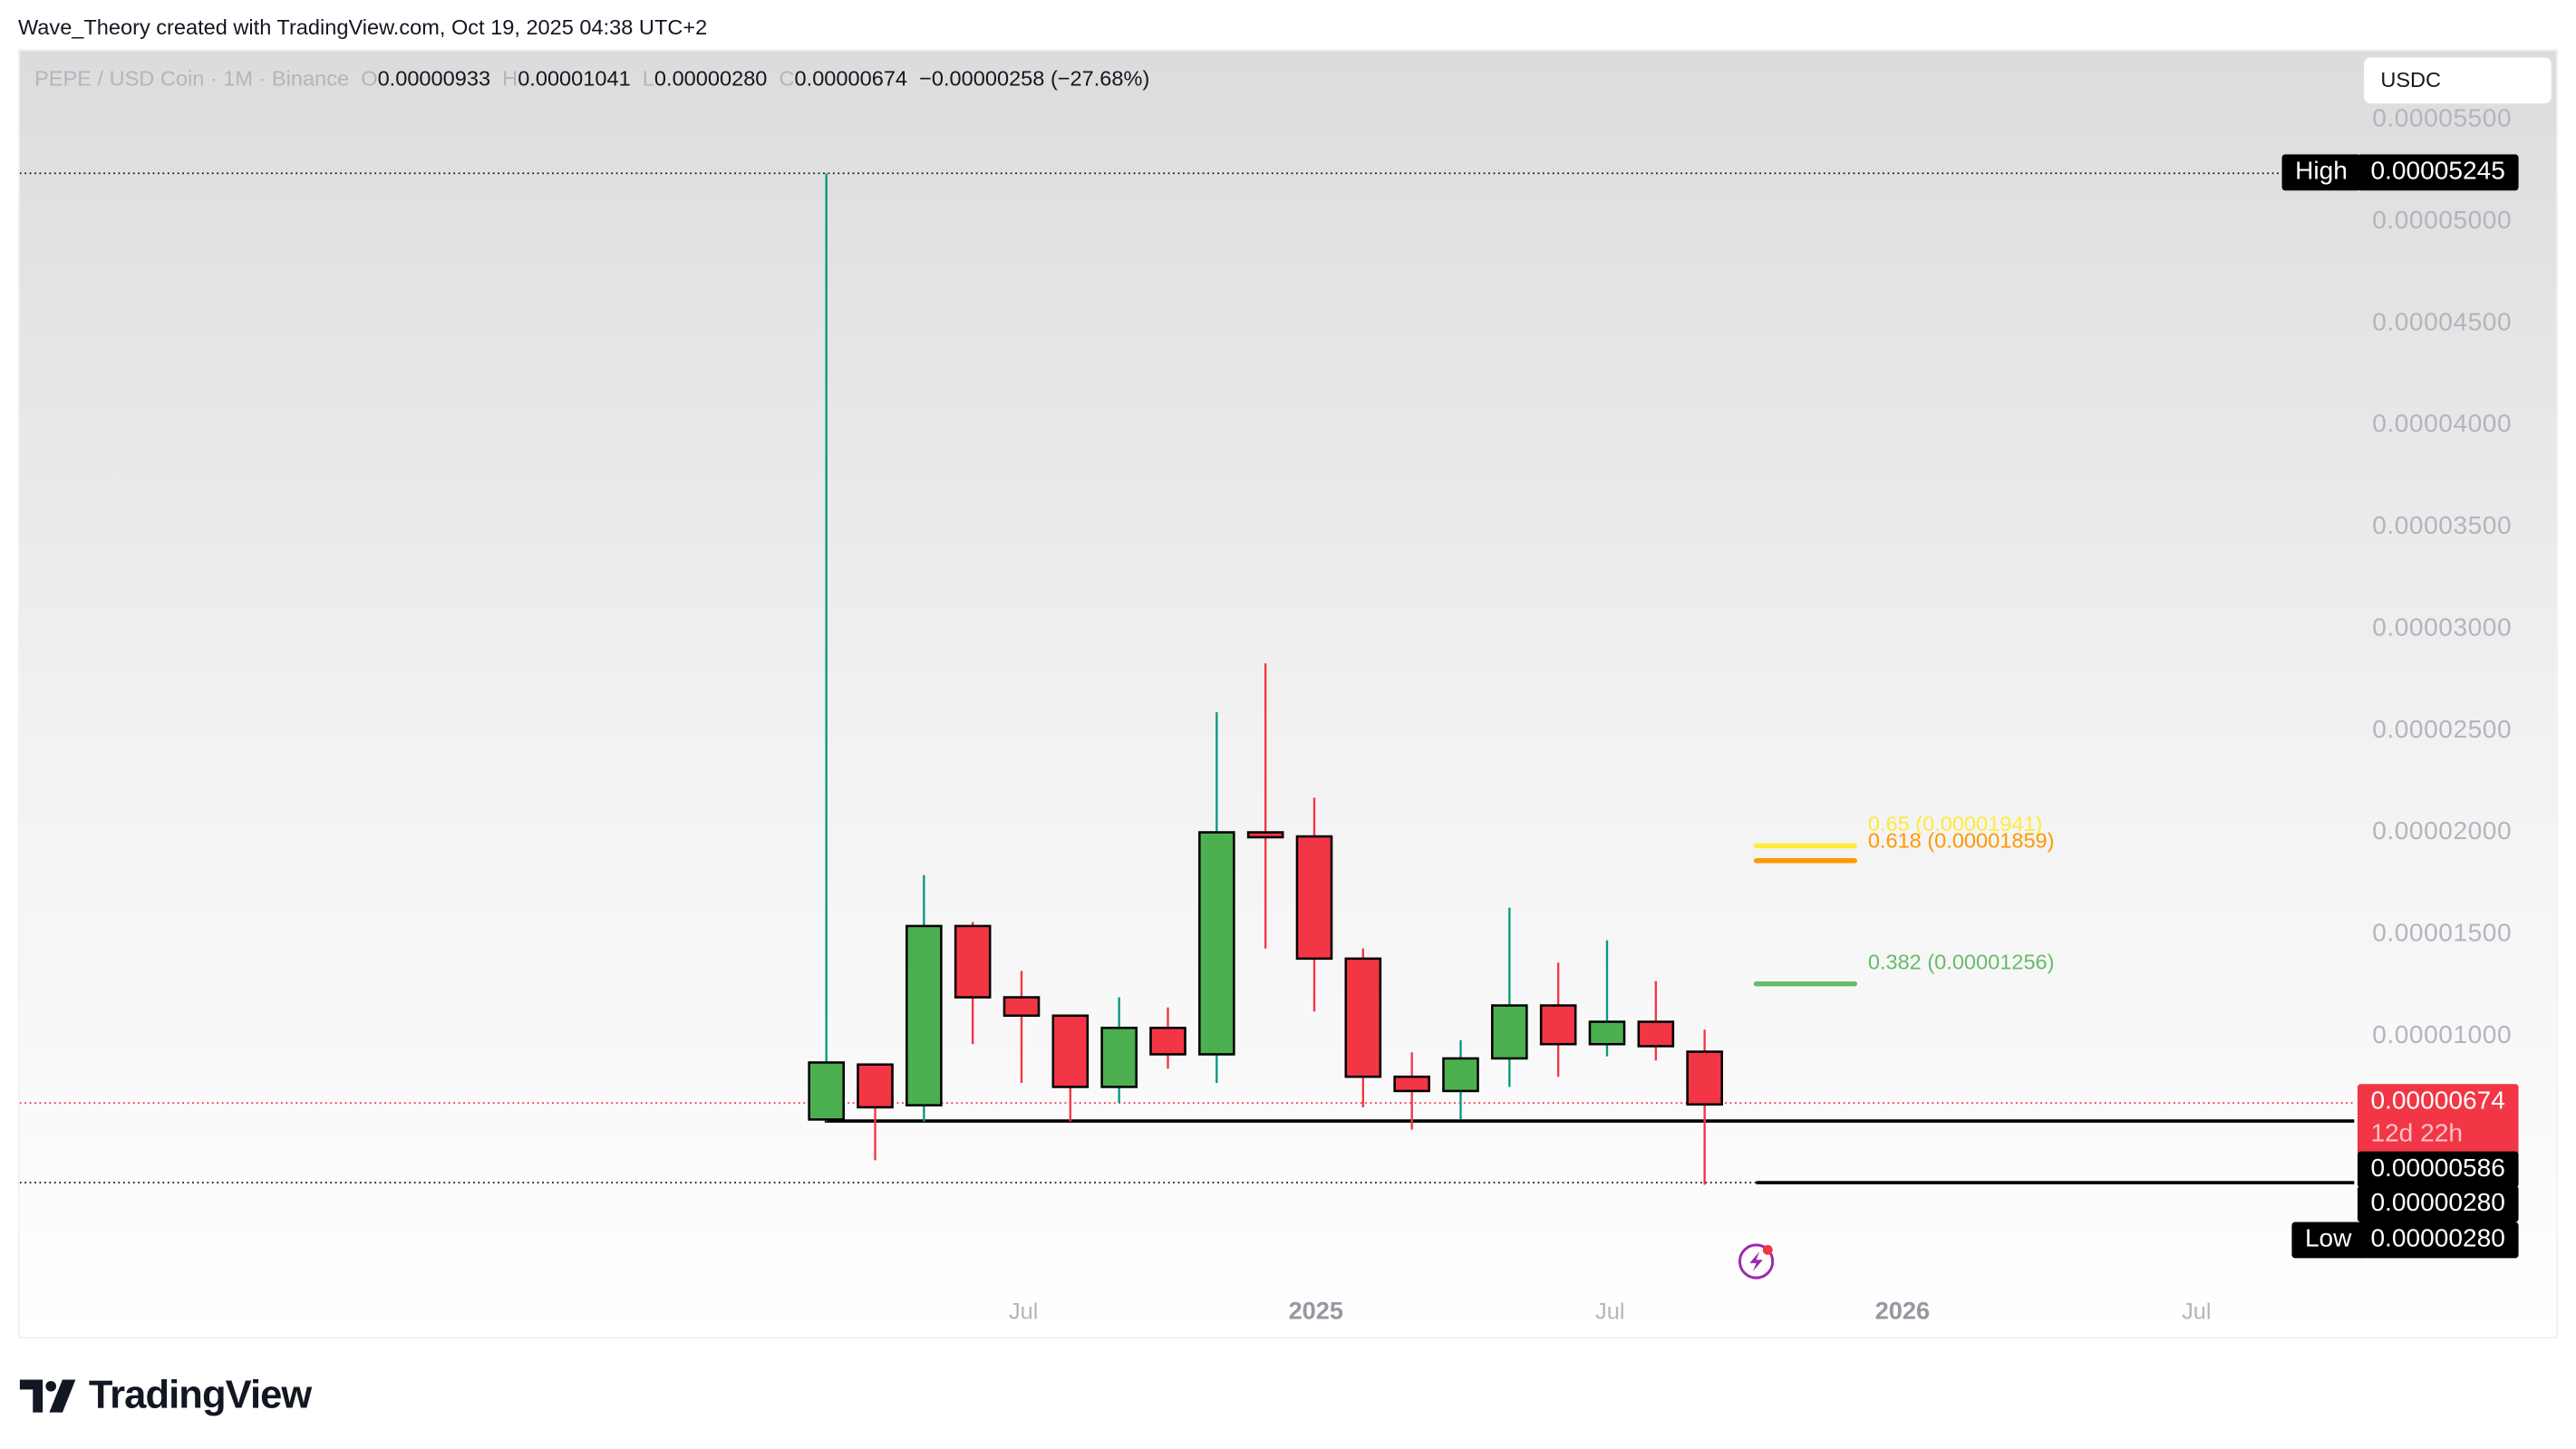 The image size is (2576, 1449). I want to click on low-value: 0.00000280, so click(711, 78).